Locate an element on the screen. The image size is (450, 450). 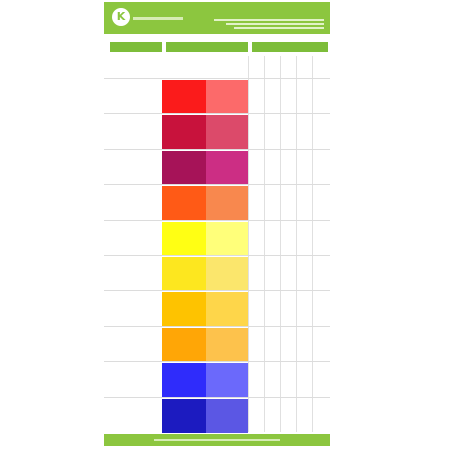
header-banner: K is located at coordinates (217, 18).